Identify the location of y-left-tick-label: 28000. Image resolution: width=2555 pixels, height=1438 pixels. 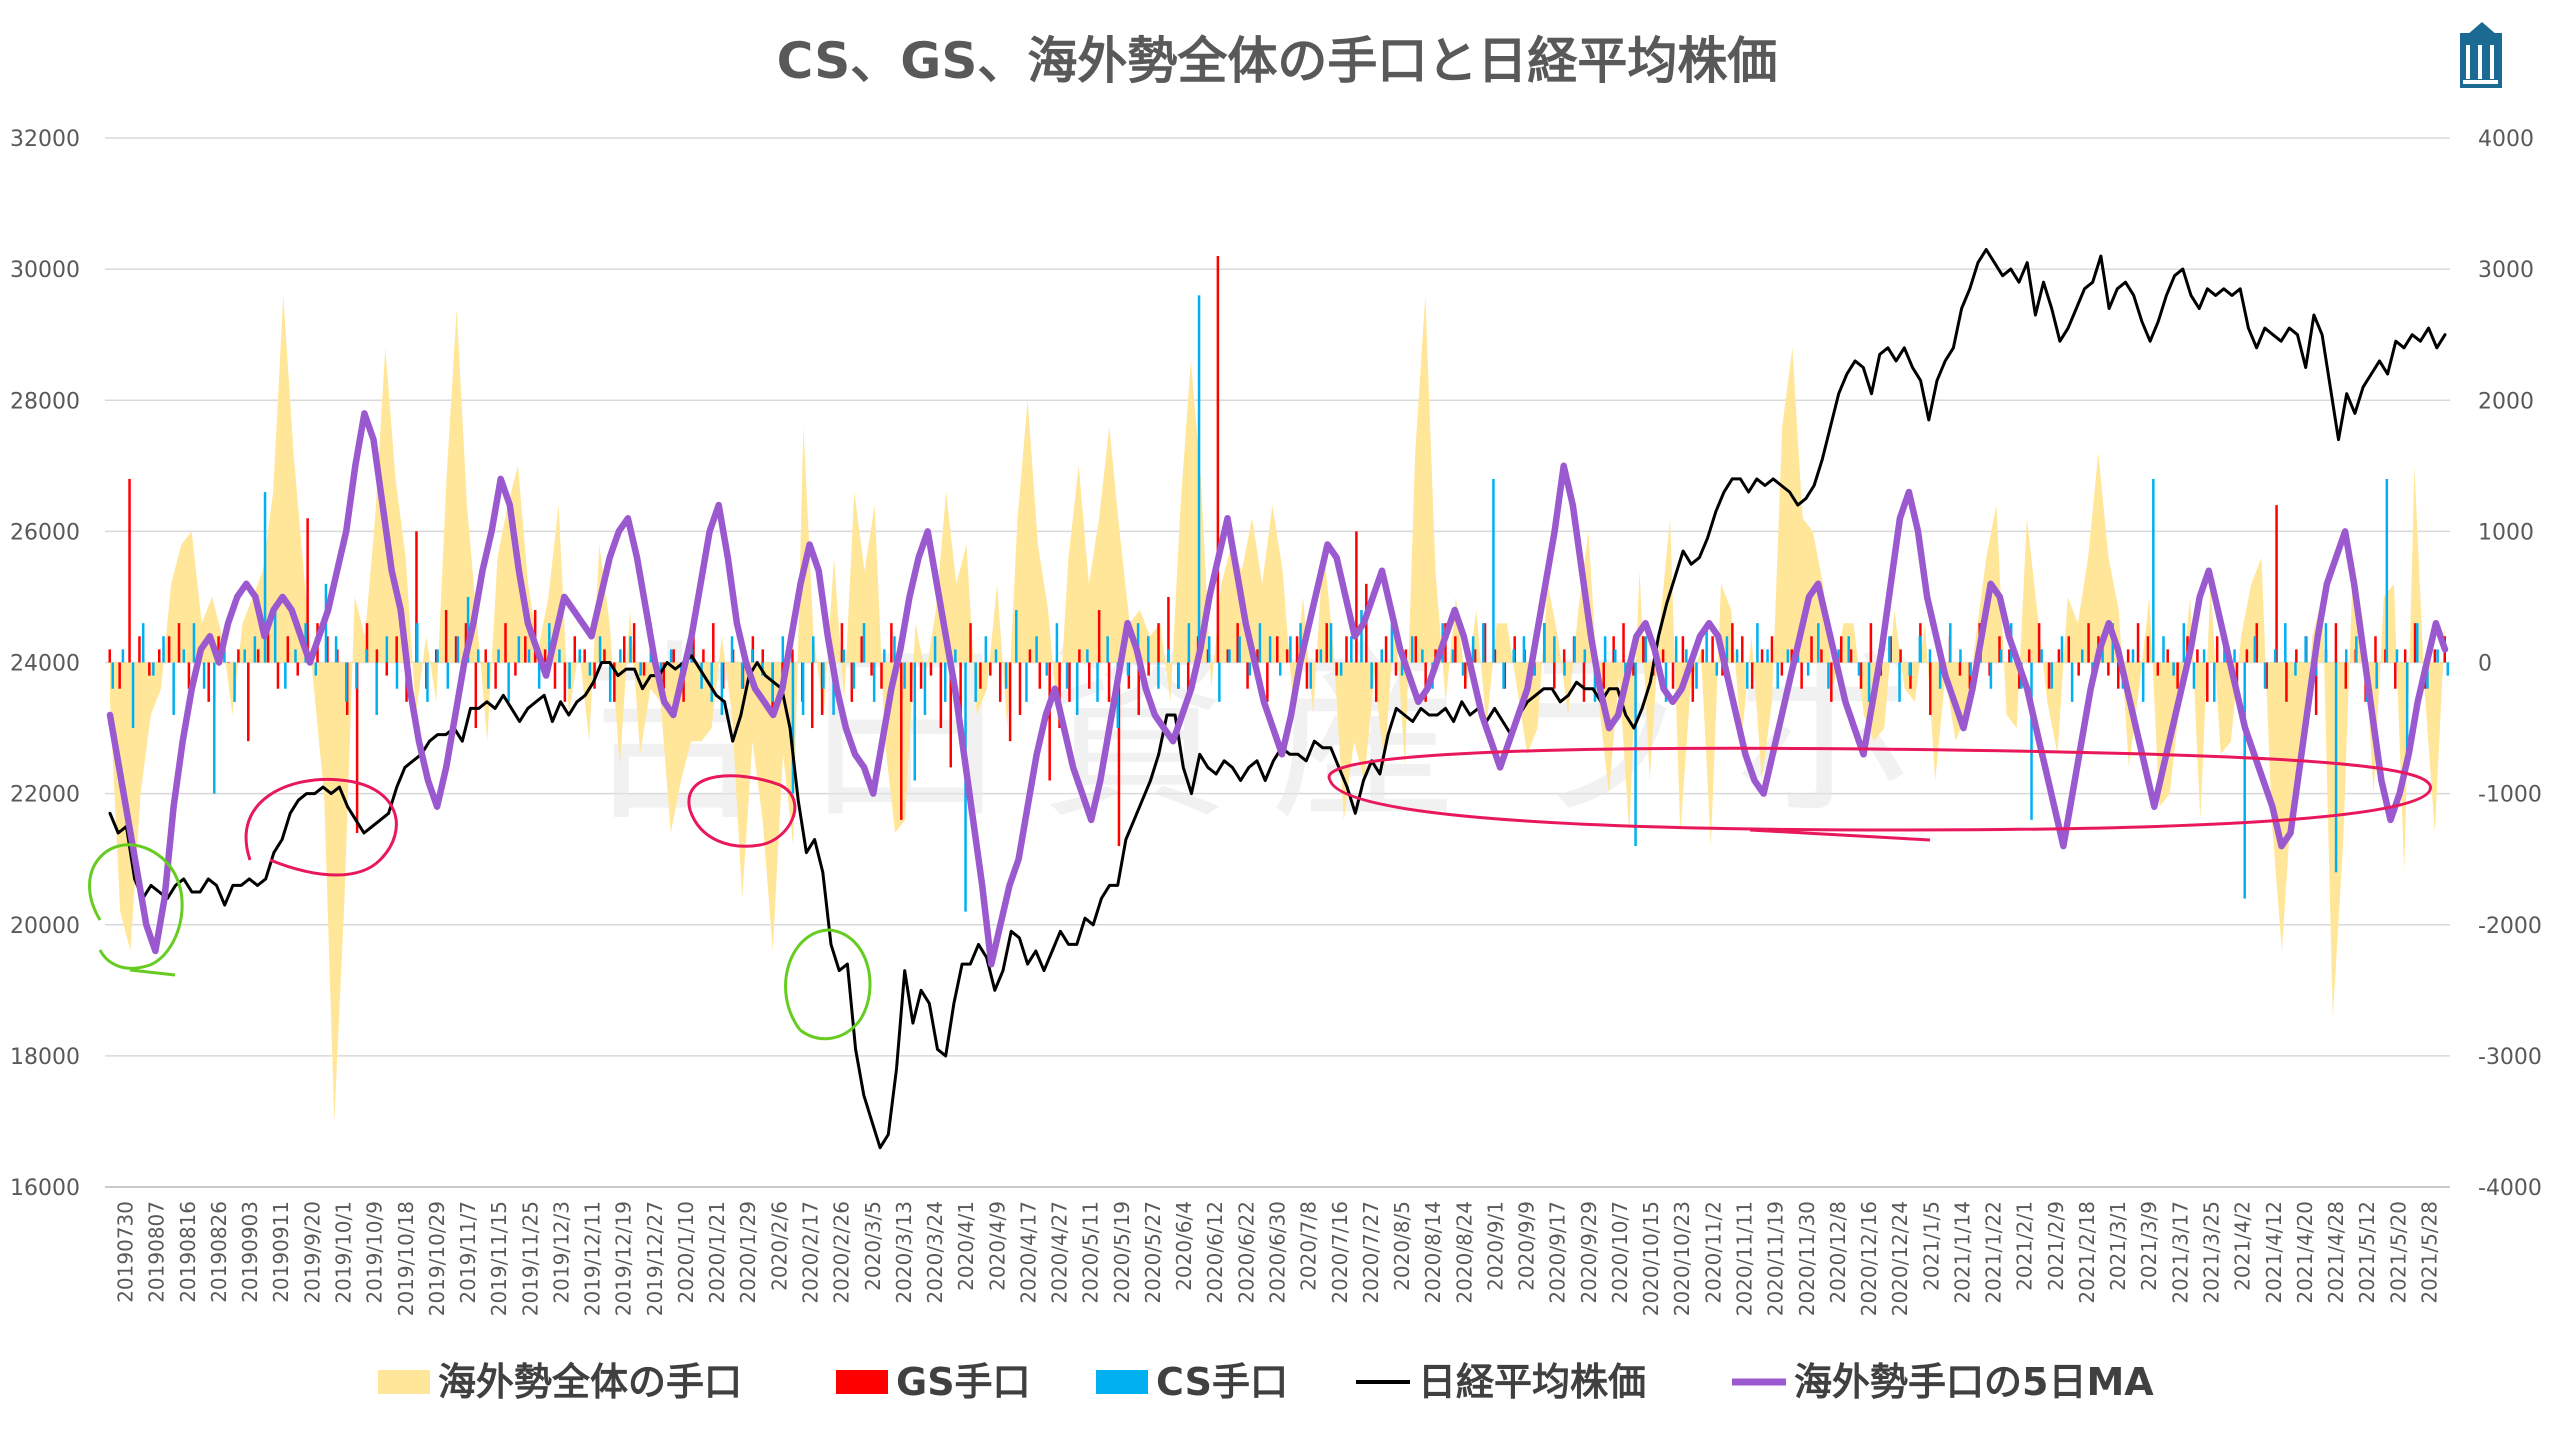
(45, 401).